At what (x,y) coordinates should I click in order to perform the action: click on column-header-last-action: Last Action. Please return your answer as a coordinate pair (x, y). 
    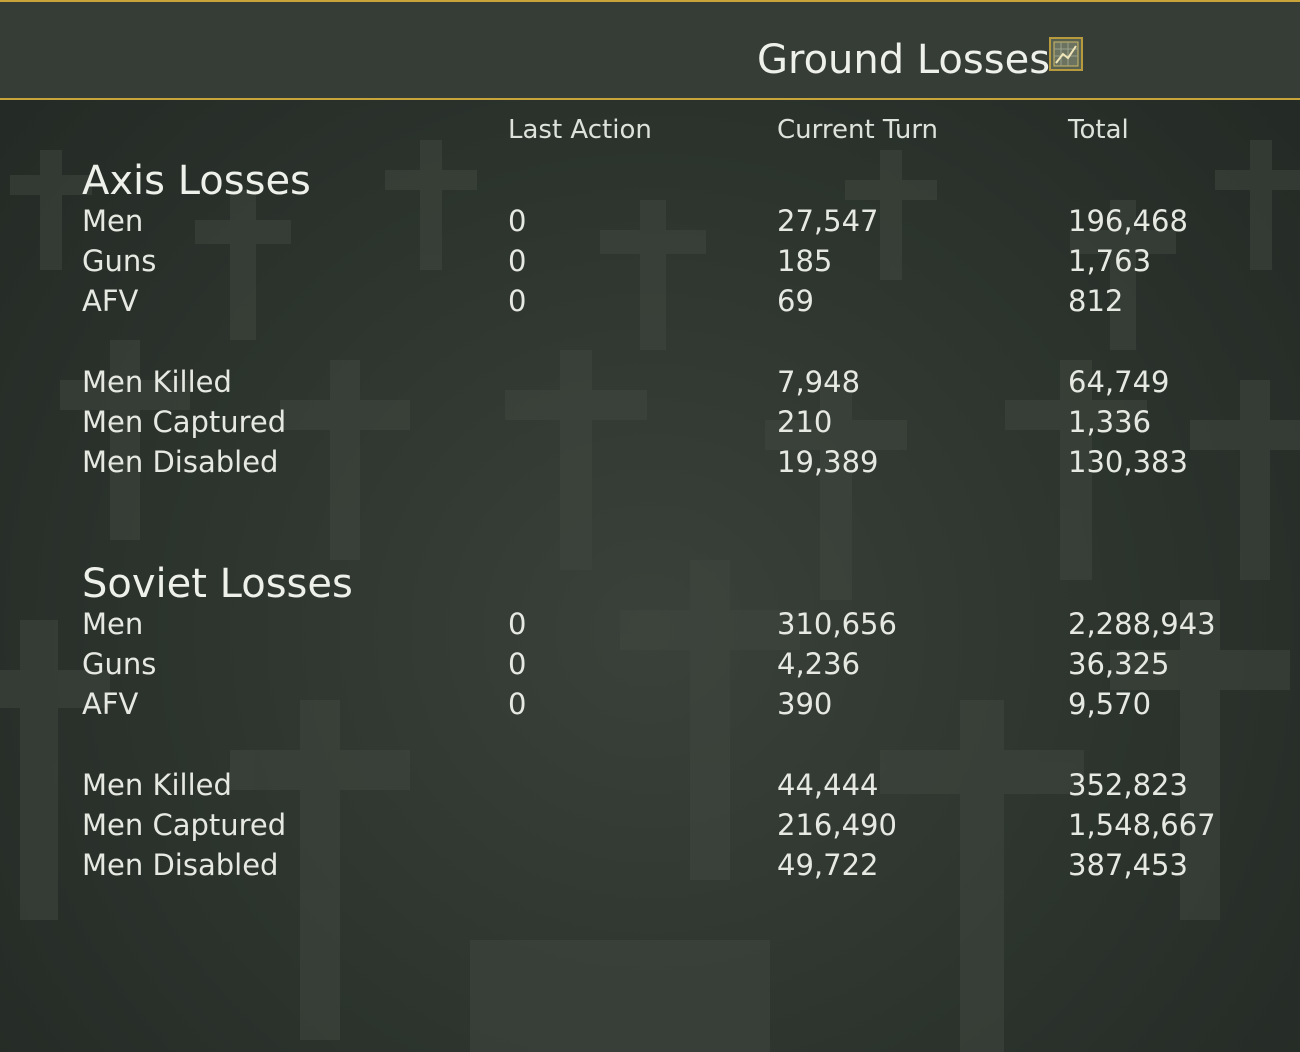
    Looking at the image, I should click on (580, 130).